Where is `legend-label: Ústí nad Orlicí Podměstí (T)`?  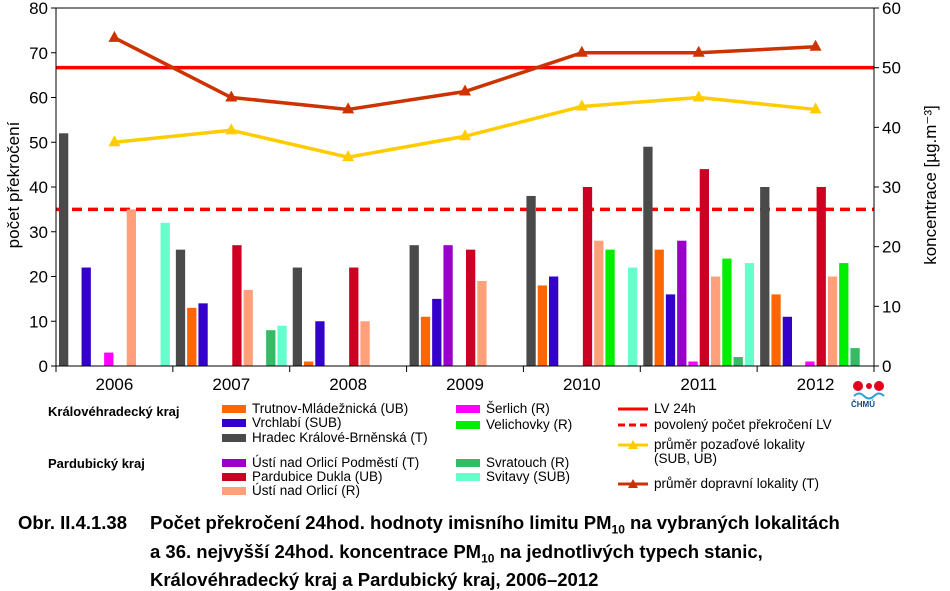 legend-label: Ústí nad Orlicí Podměstí (T) is located at coordinates (336, 462).